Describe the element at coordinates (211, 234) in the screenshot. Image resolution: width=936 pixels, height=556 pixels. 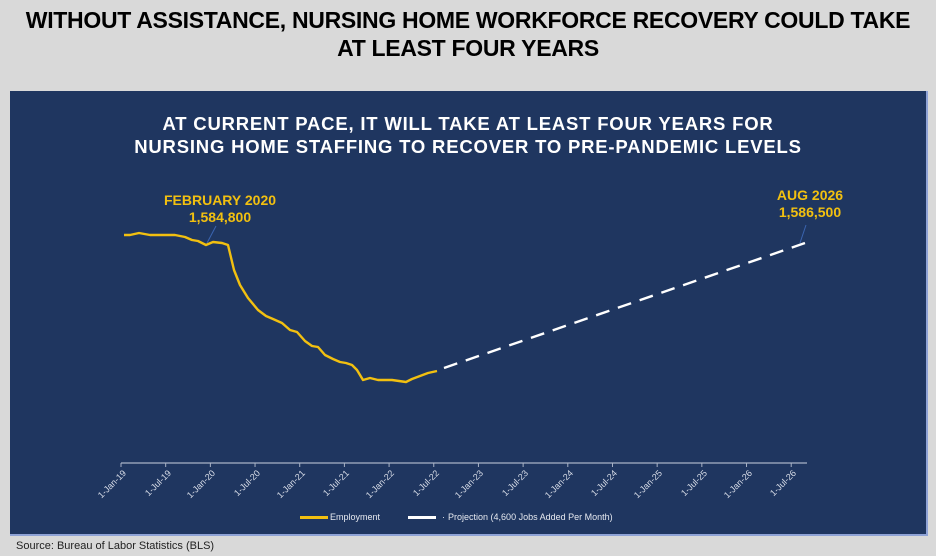
I see `callout-leader-start` at that location.